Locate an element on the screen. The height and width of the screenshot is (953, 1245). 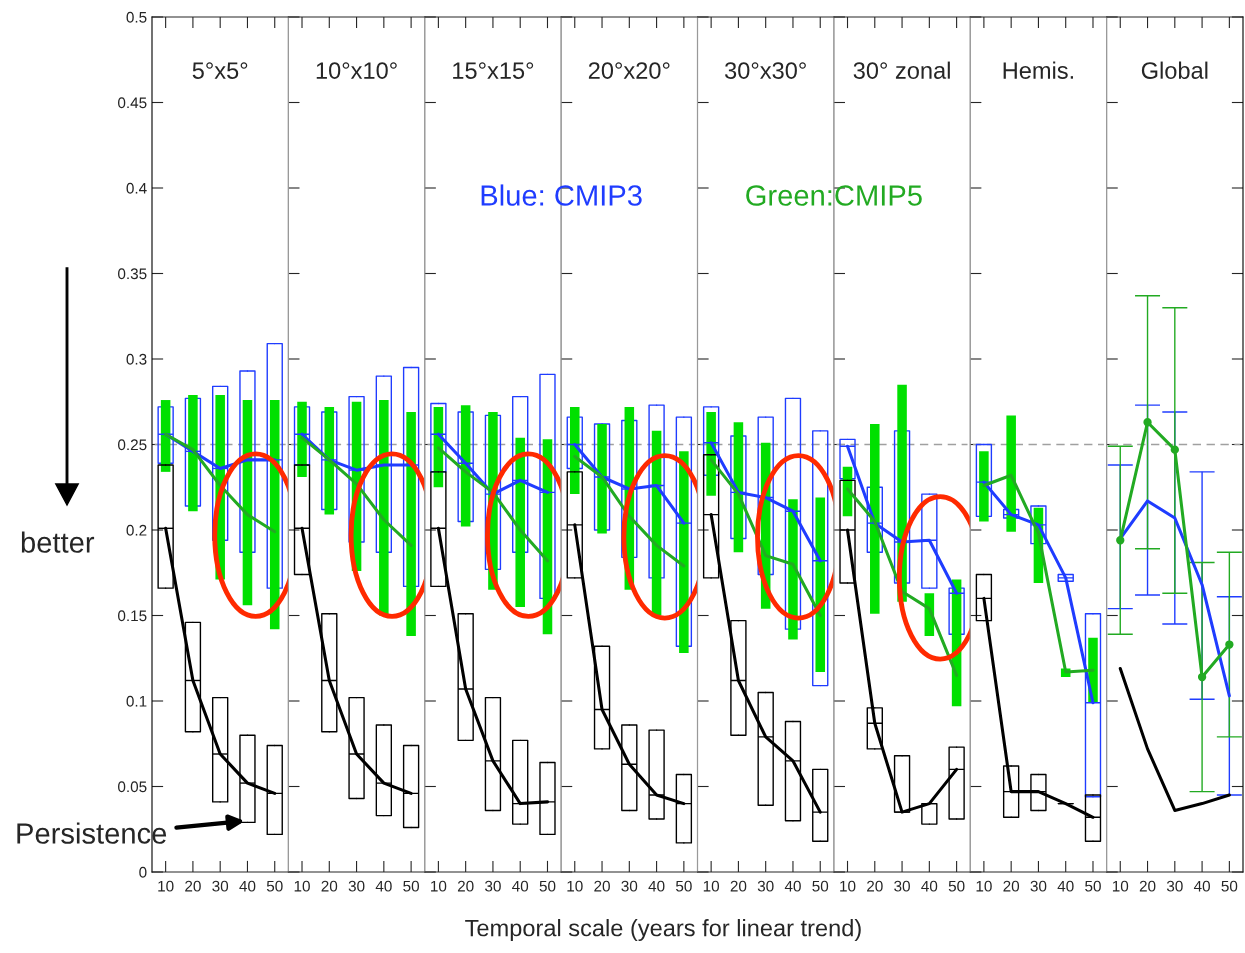
text: 30°x30° is located at coordinates (765, 70).